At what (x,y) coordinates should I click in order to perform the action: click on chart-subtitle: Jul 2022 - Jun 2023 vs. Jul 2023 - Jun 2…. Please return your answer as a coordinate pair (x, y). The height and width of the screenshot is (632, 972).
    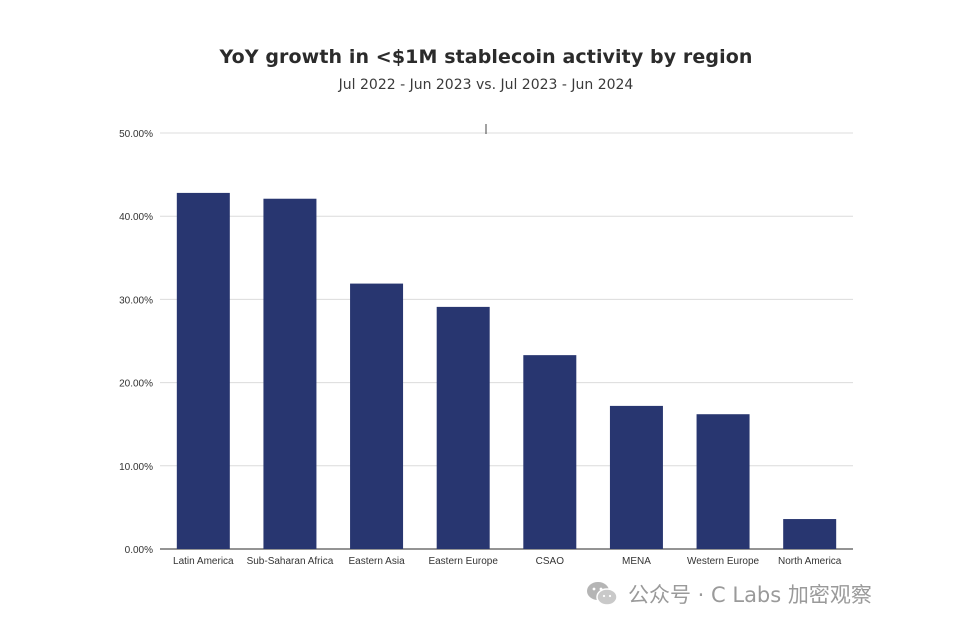
    Looking at the image, I should click on (486, 85).